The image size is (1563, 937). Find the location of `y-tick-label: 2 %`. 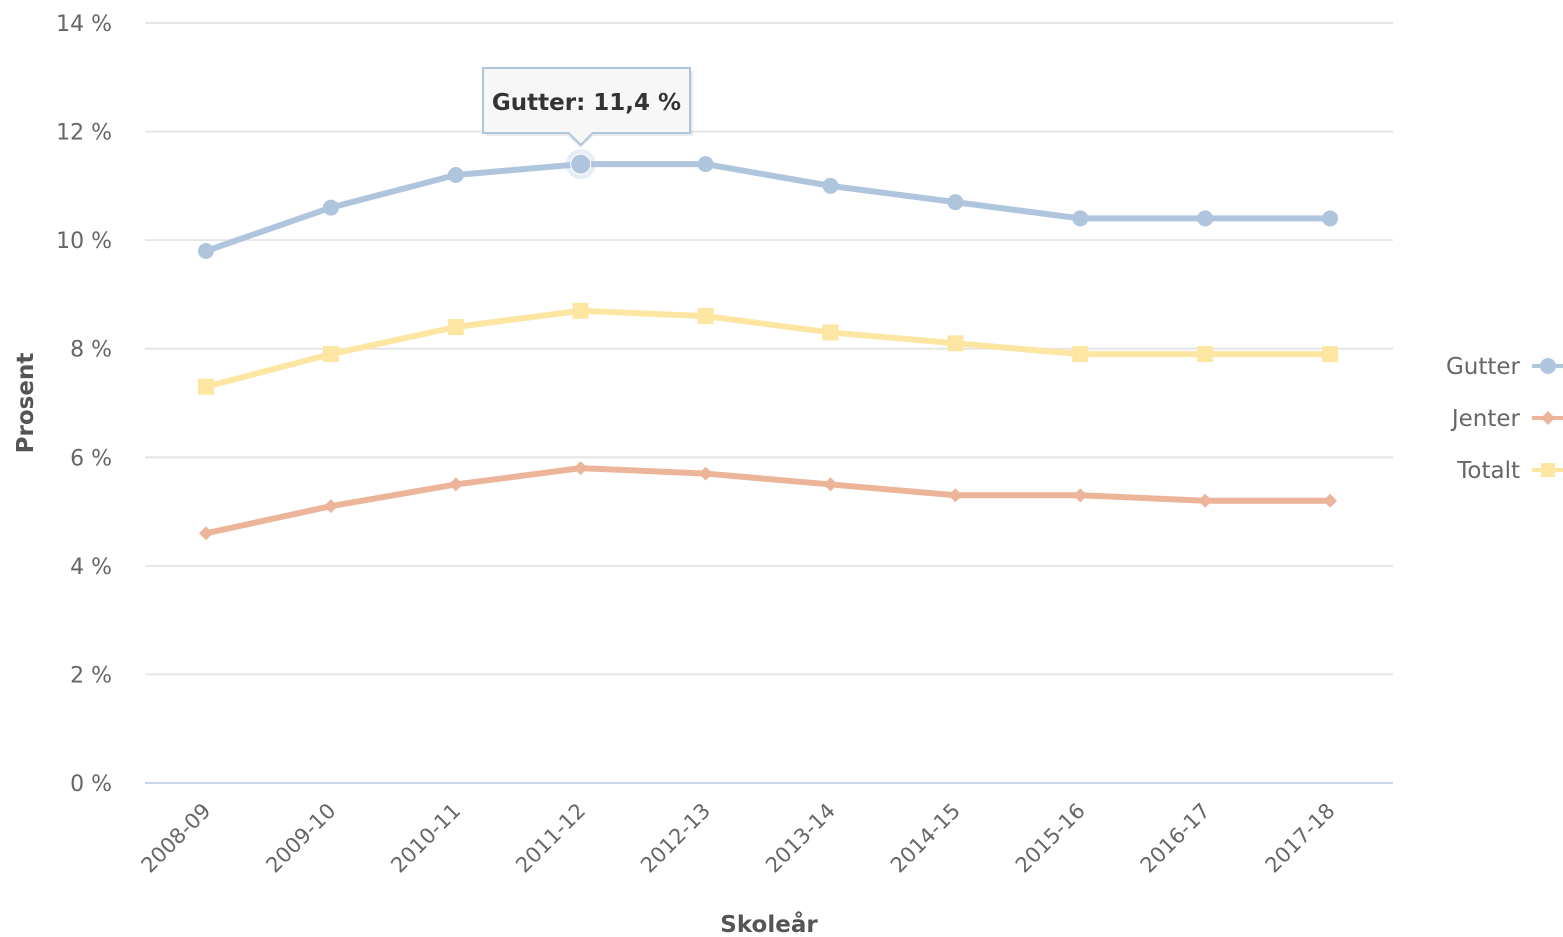

y-tick-label: 2 % is located at coordinates (91, 675).